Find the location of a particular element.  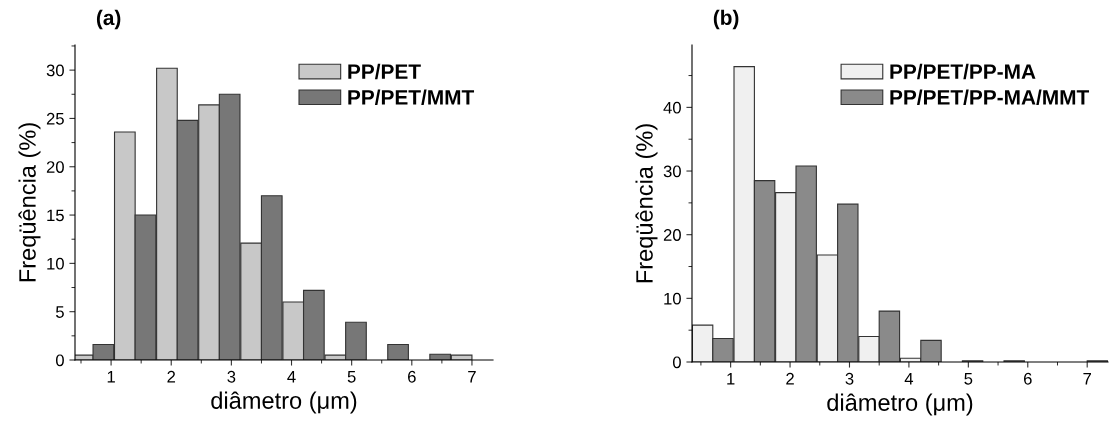

legend-label: PP/PET/MMT is located at coordinates (411, 97).